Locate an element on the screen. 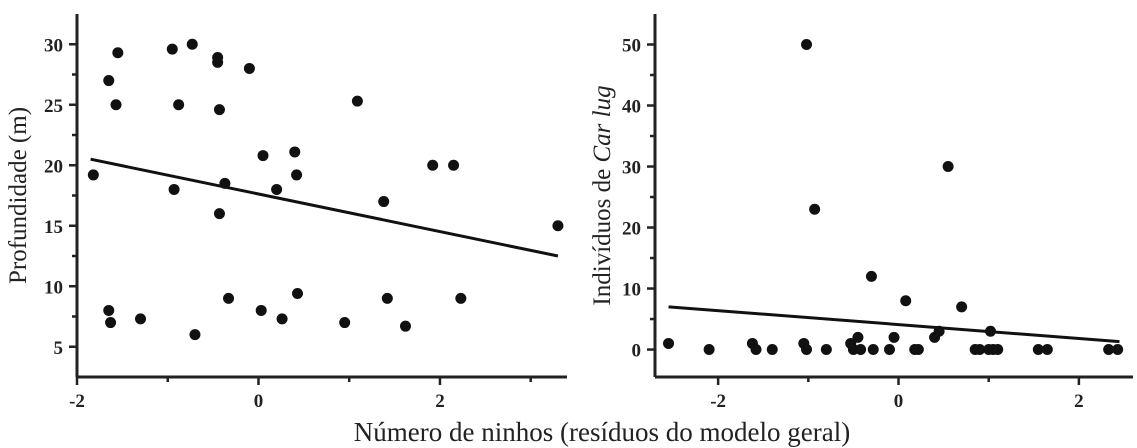 The height and width of the screenshot is (448, 1137). y-tick-label: 0 is located at coordinates (637, 351).